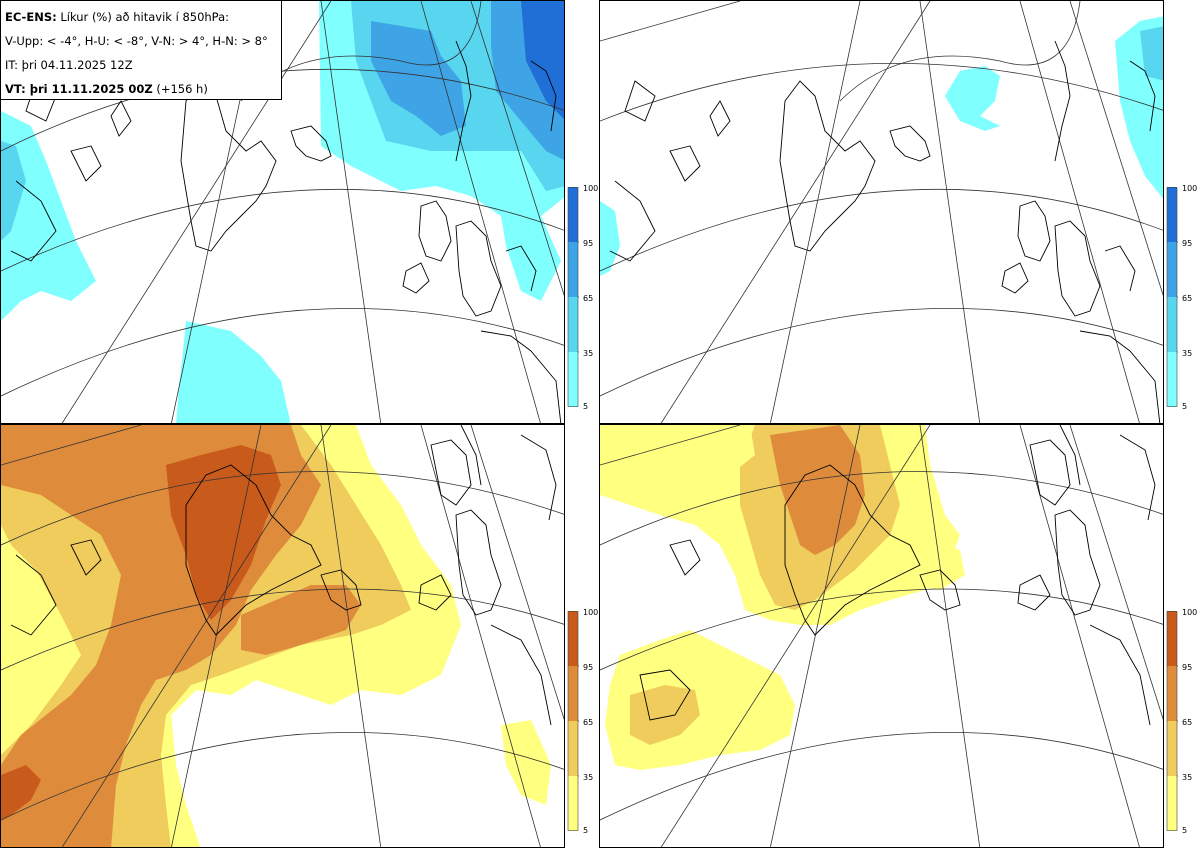  What do you see at coordinates (182, 89) in the screenshot?
I see `lead-time: (+156 h)` at bounding box center [182, 89].